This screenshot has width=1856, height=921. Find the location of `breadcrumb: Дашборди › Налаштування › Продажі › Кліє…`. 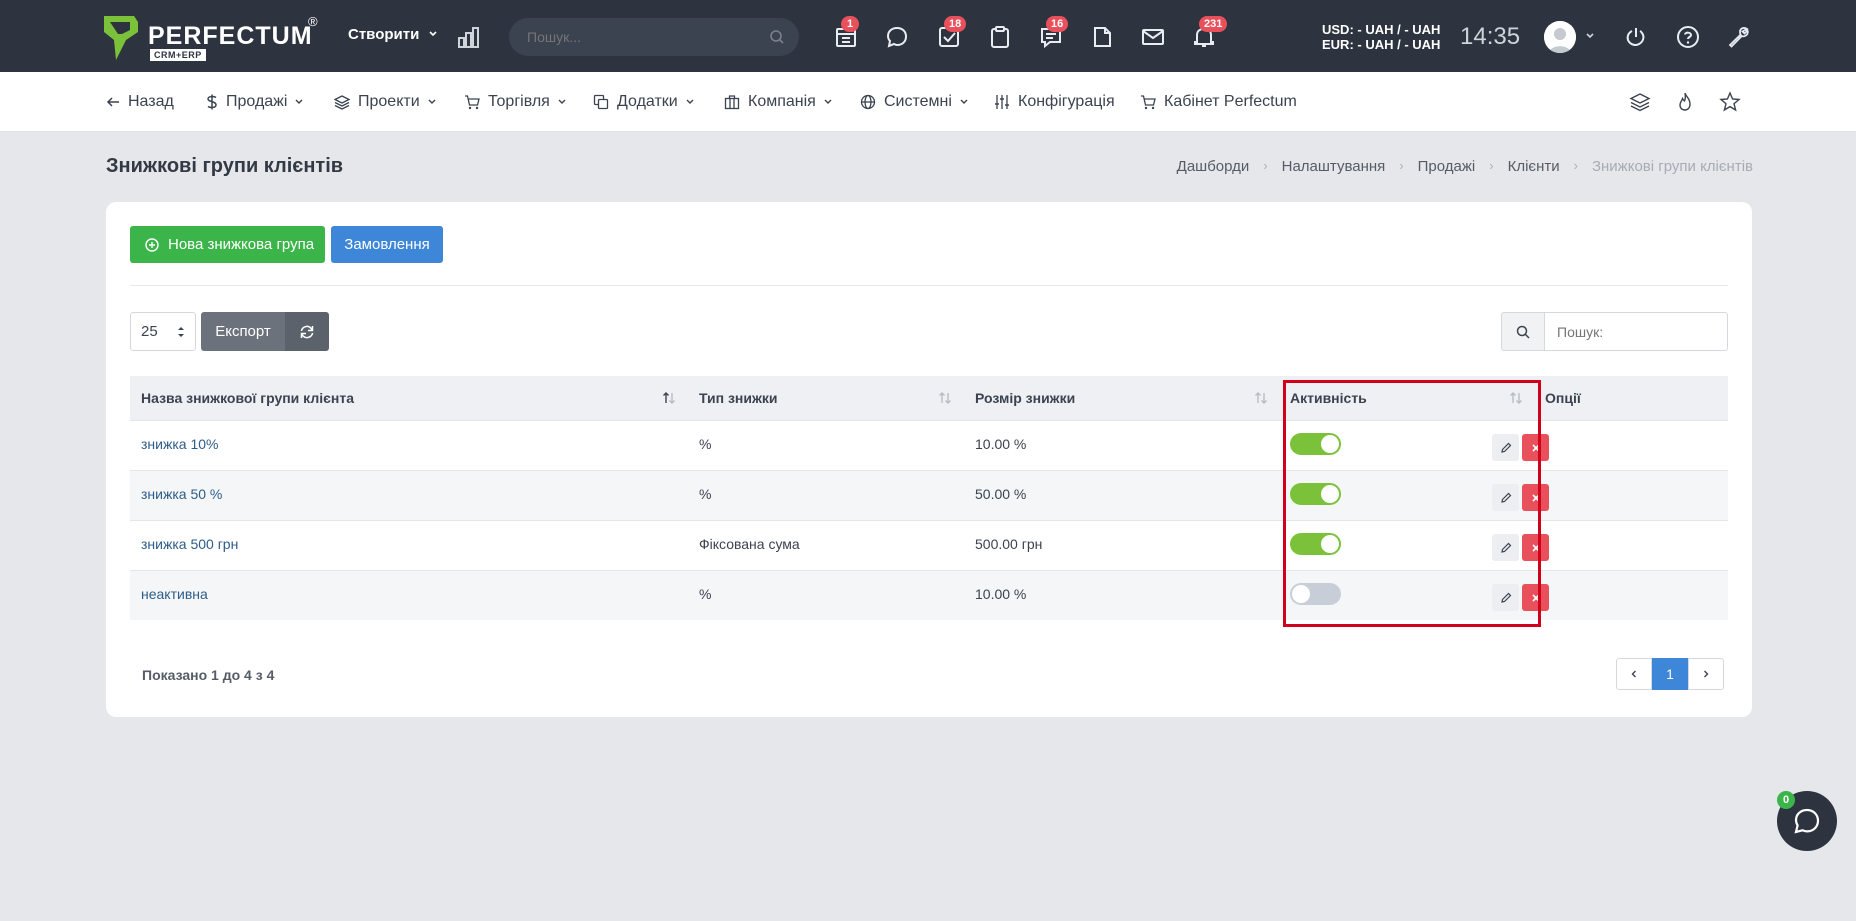

breadcrumb: Дашборди › Налаштування › Продажі › Кліє… is located at coordinates (1465, 166).